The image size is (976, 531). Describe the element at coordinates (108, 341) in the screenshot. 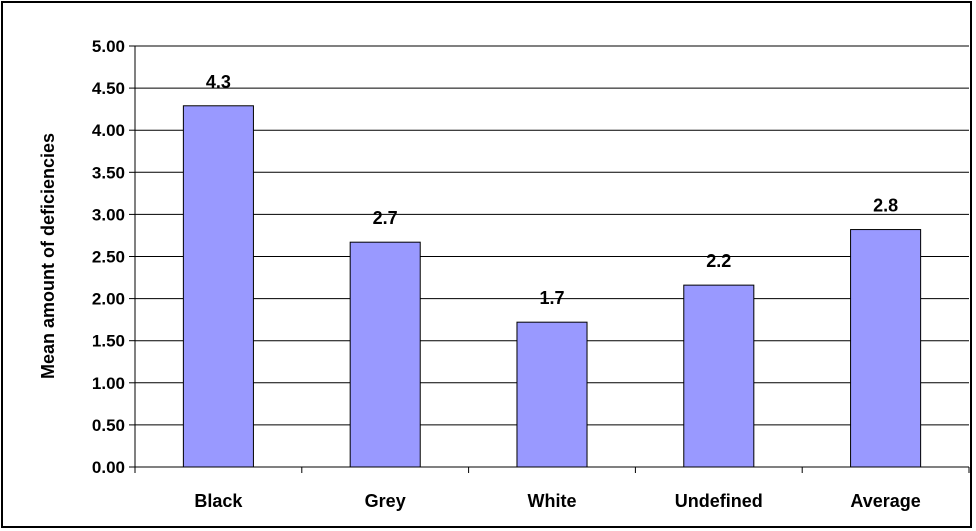

I see `y-tick-label: 1.50` at that location.